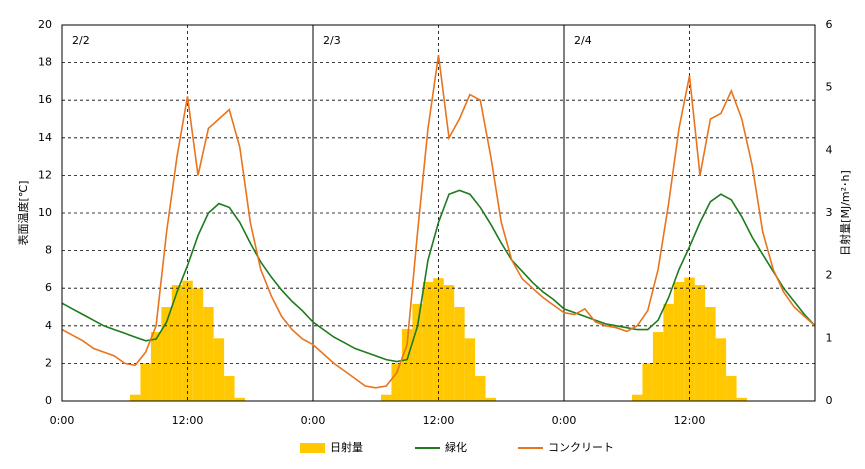 This screenshot has width=865, height=469. Describe the element at coordinates (829, 24) in the screenshot. I see `y2-tick-label: 6` at that location.